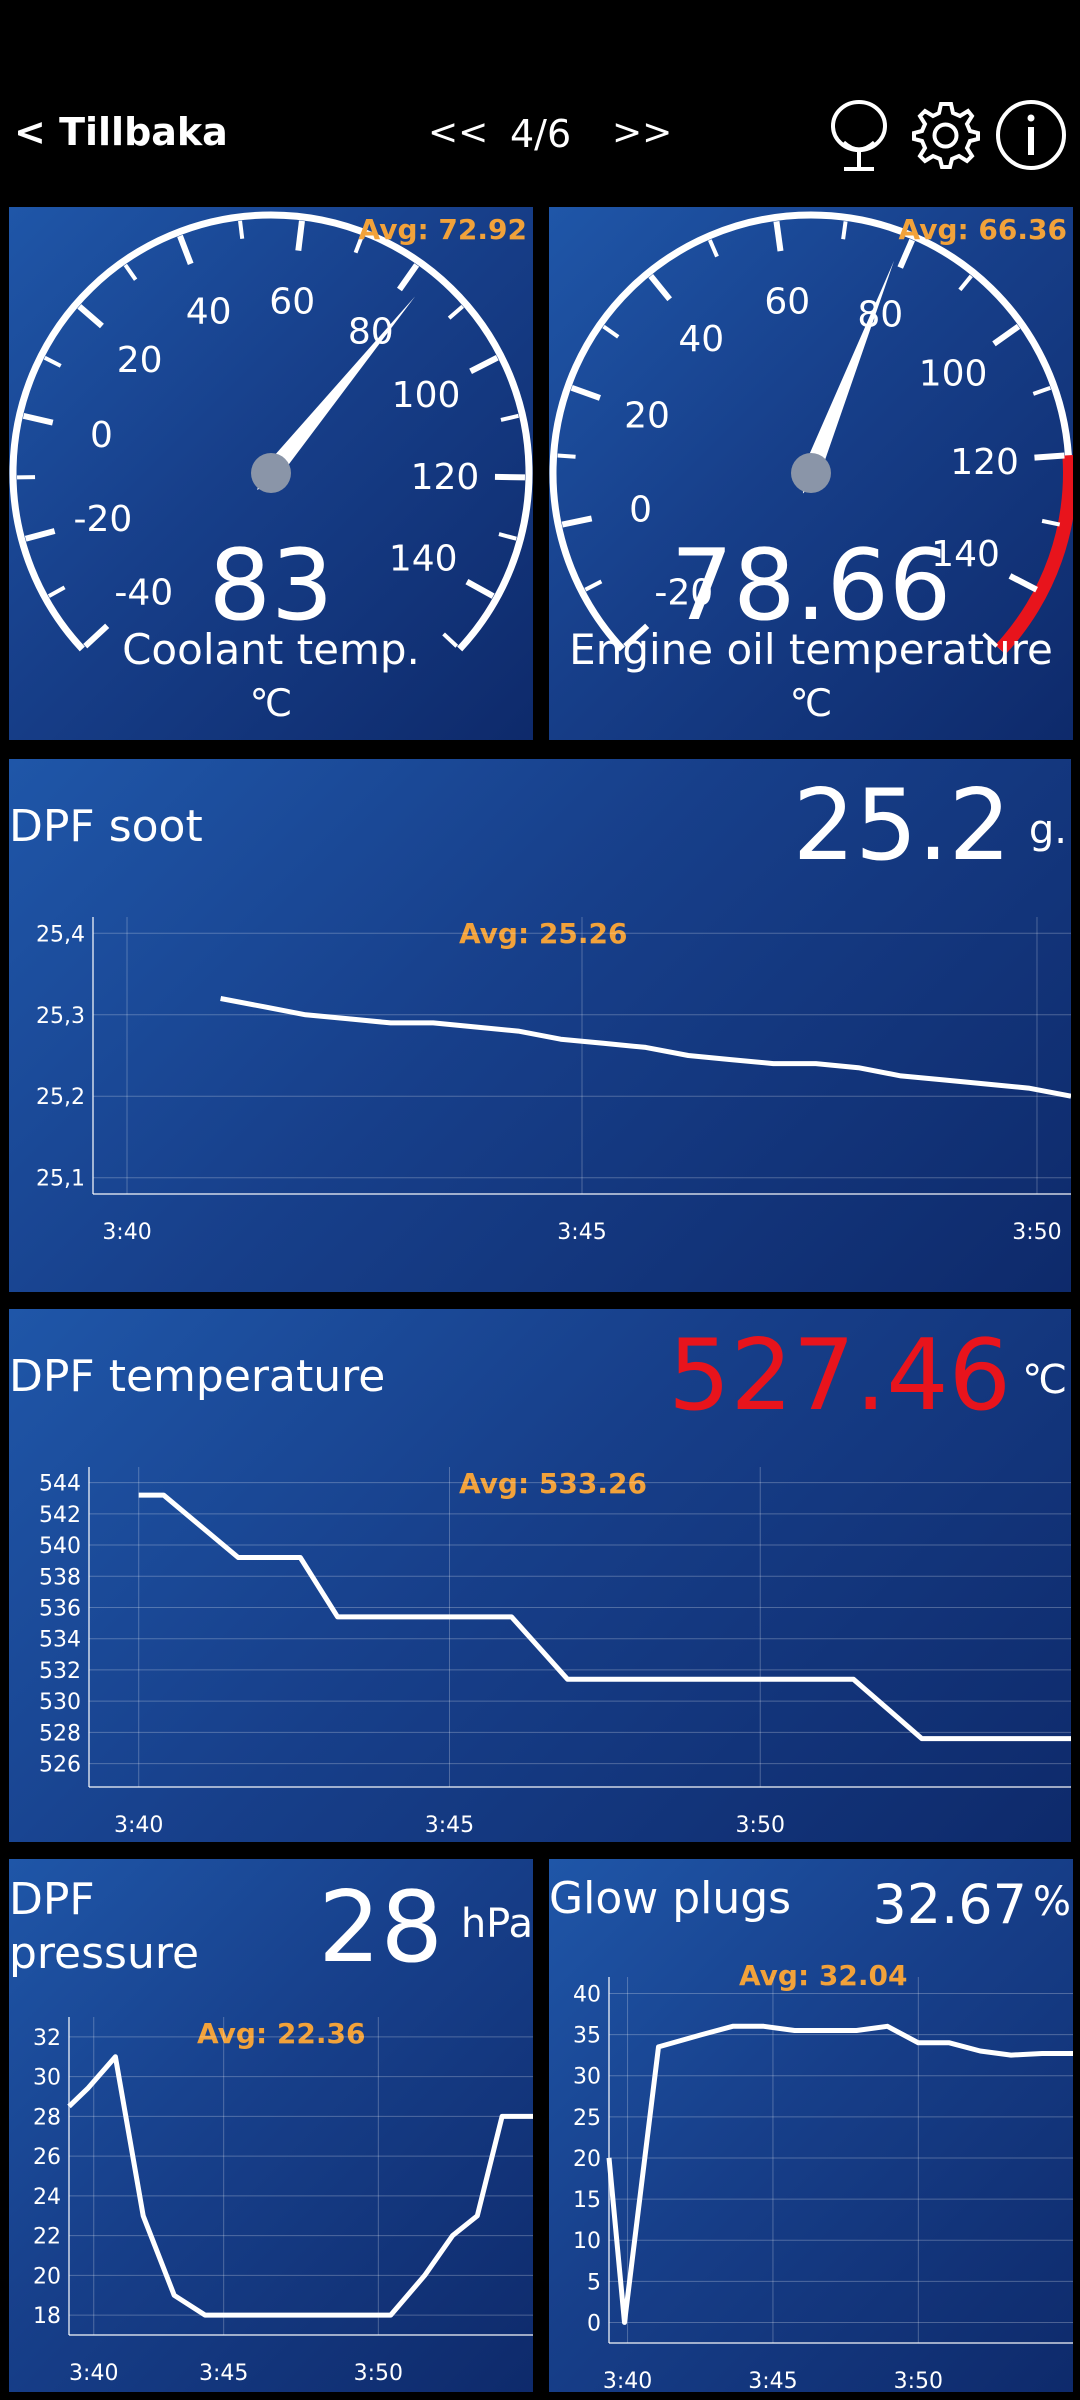 The image size is (1080, 2400). I want to click on y-tick-label: 526, so click(60, 1765).